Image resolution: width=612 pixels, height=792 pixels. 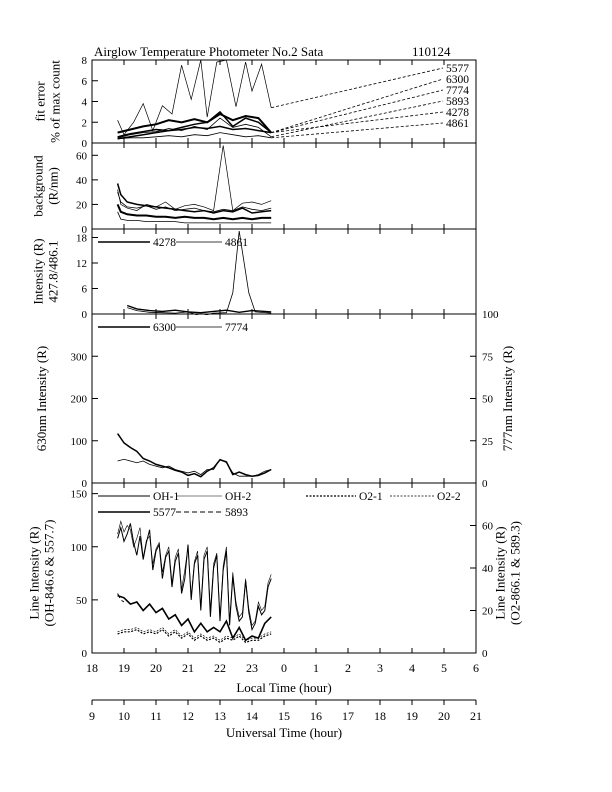 What do you see at coordinates (194, 467) in the screenshot?
I see `intensity-777-series` at bounding box center [194, 467].